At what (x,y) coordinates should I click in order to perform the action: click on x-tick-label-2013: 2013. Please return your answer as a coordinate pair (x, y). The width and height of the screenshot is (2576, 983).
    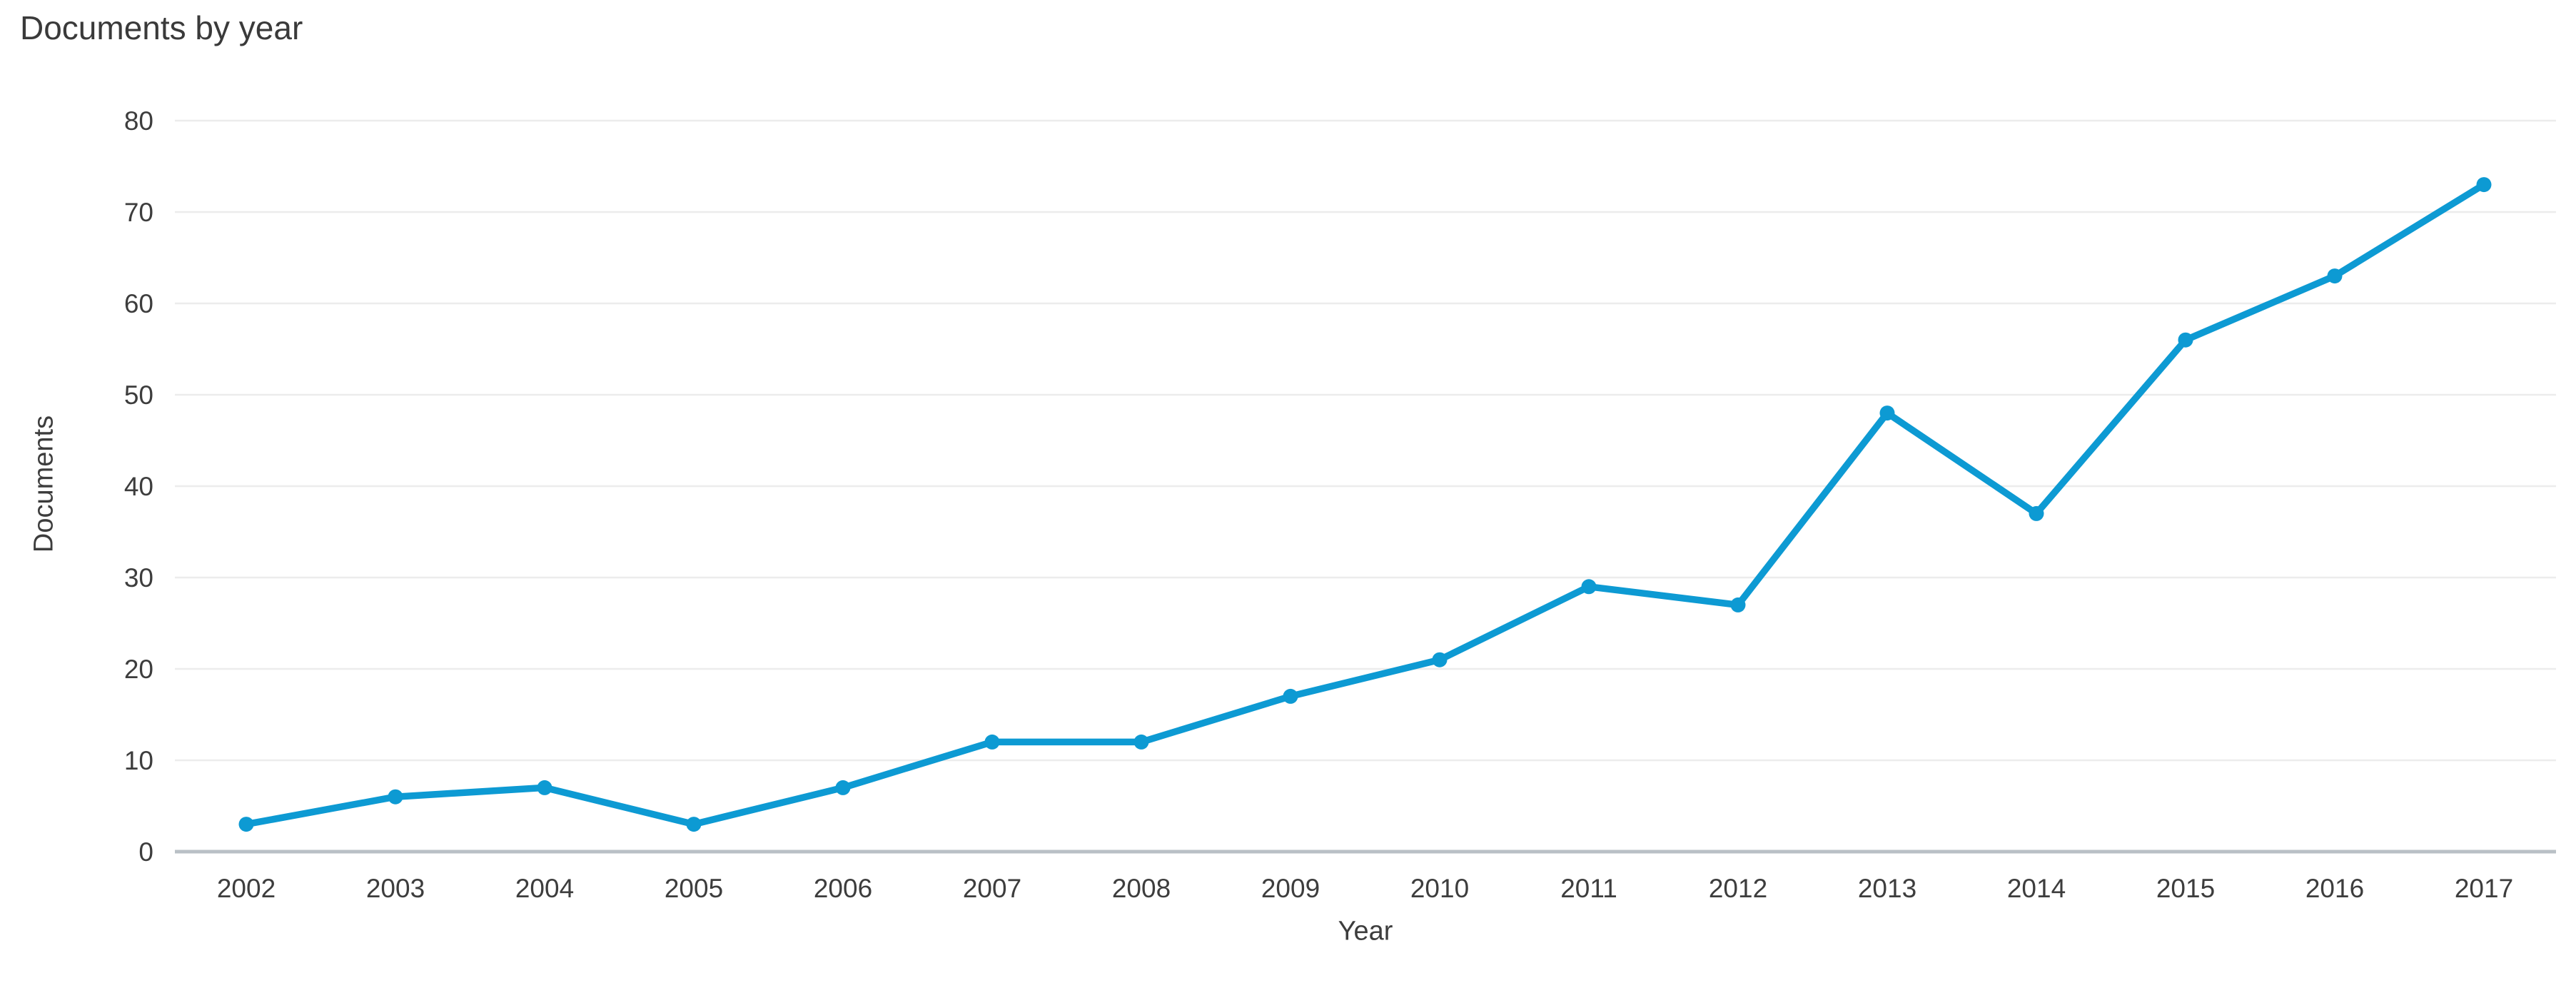
    Looking at the image, I should click on (1887, 889).